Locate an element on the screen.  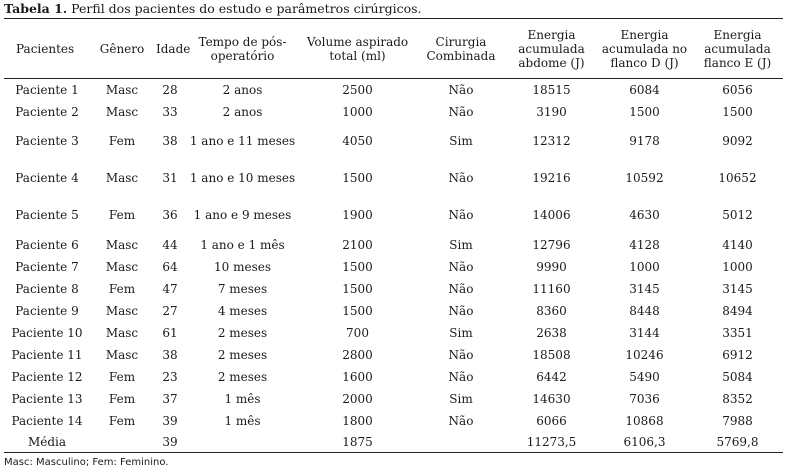
table-cell: 9990 is located at coordinates (551, 266).